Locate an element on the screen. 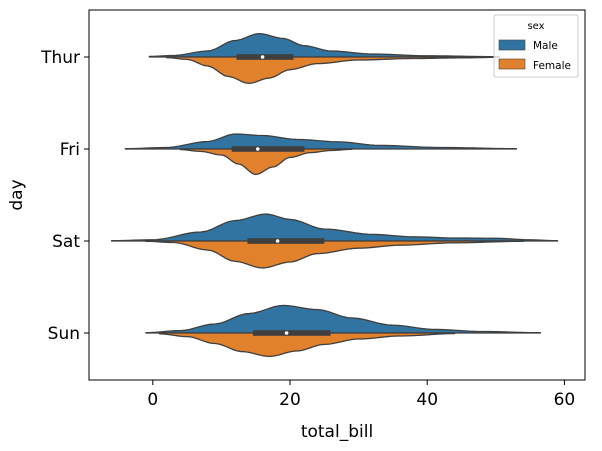  violin-female-sat is located at coordinates (334, 254).